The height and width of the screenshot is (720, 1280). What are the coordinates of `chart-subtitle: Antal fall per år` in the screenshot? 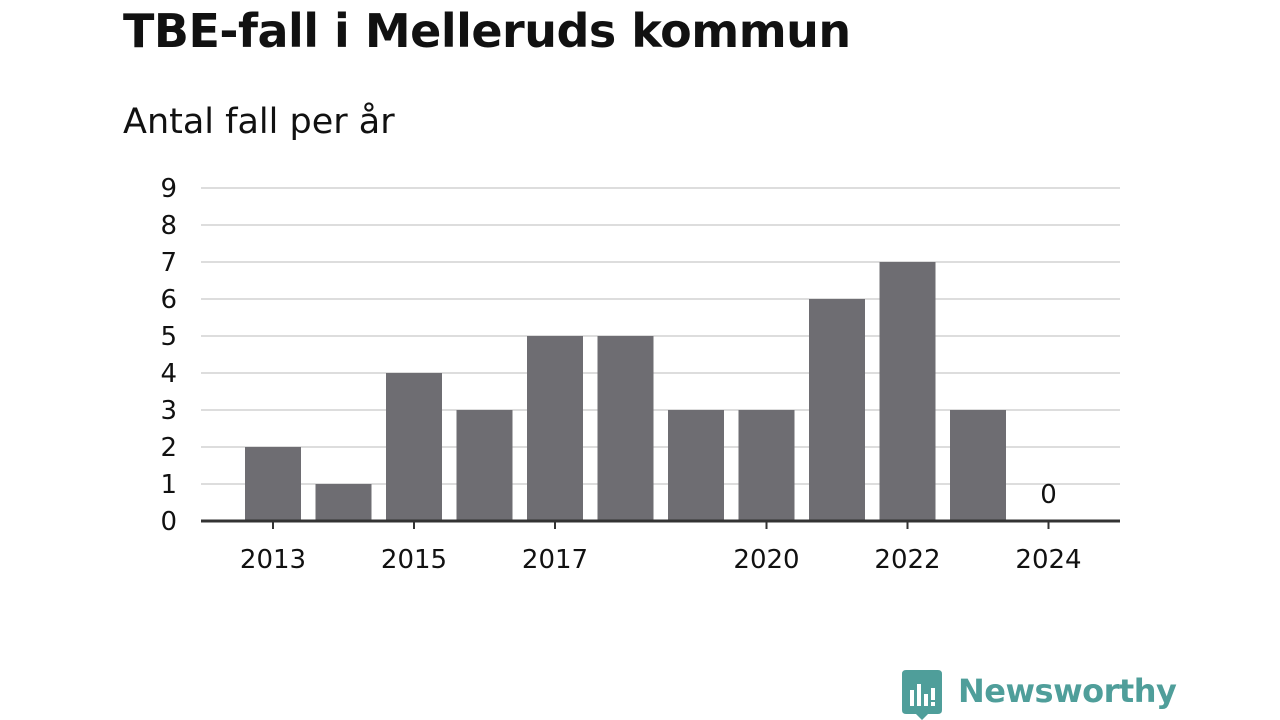 It's located at (259, 122).